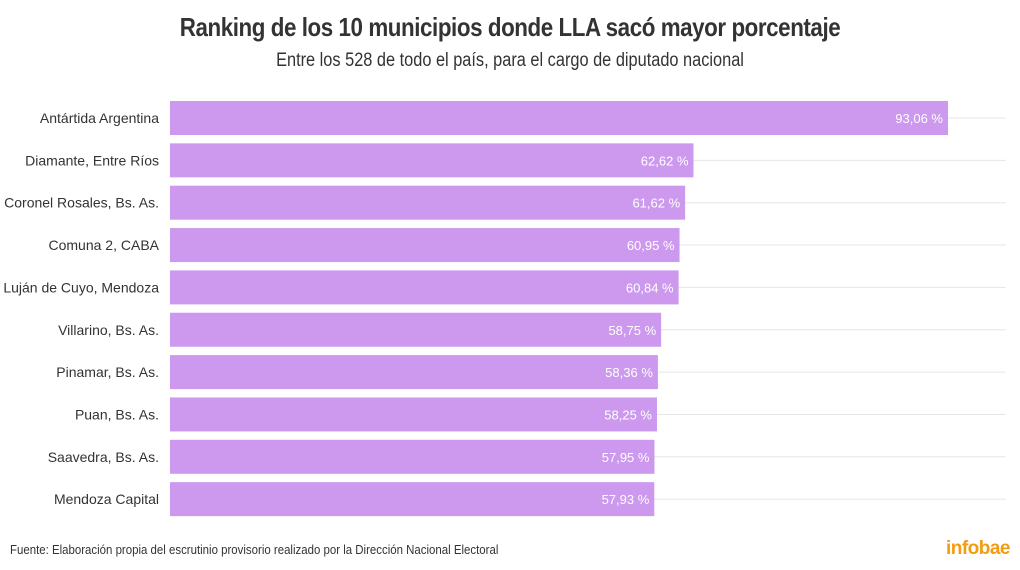 Image resolution: width=1020 pixels, height=570 pixels. Describe the element at coordinates (650, 287) in the screenshot. I see `value-label: 60,84 %` at that location.